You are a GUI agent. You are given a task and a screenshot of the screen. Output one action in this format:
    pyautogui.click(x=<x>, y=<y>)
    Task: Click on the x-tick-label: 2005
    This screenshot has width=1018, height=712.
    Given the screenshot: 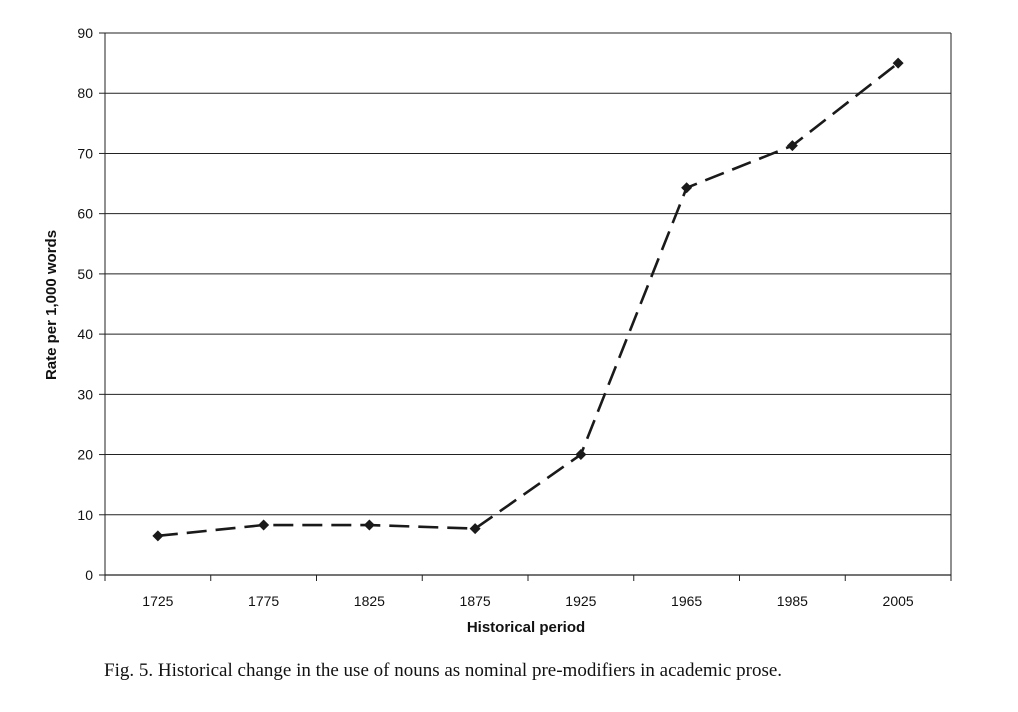 What is the action you would take?
    pyautogui.click(x=898, y=601)
    